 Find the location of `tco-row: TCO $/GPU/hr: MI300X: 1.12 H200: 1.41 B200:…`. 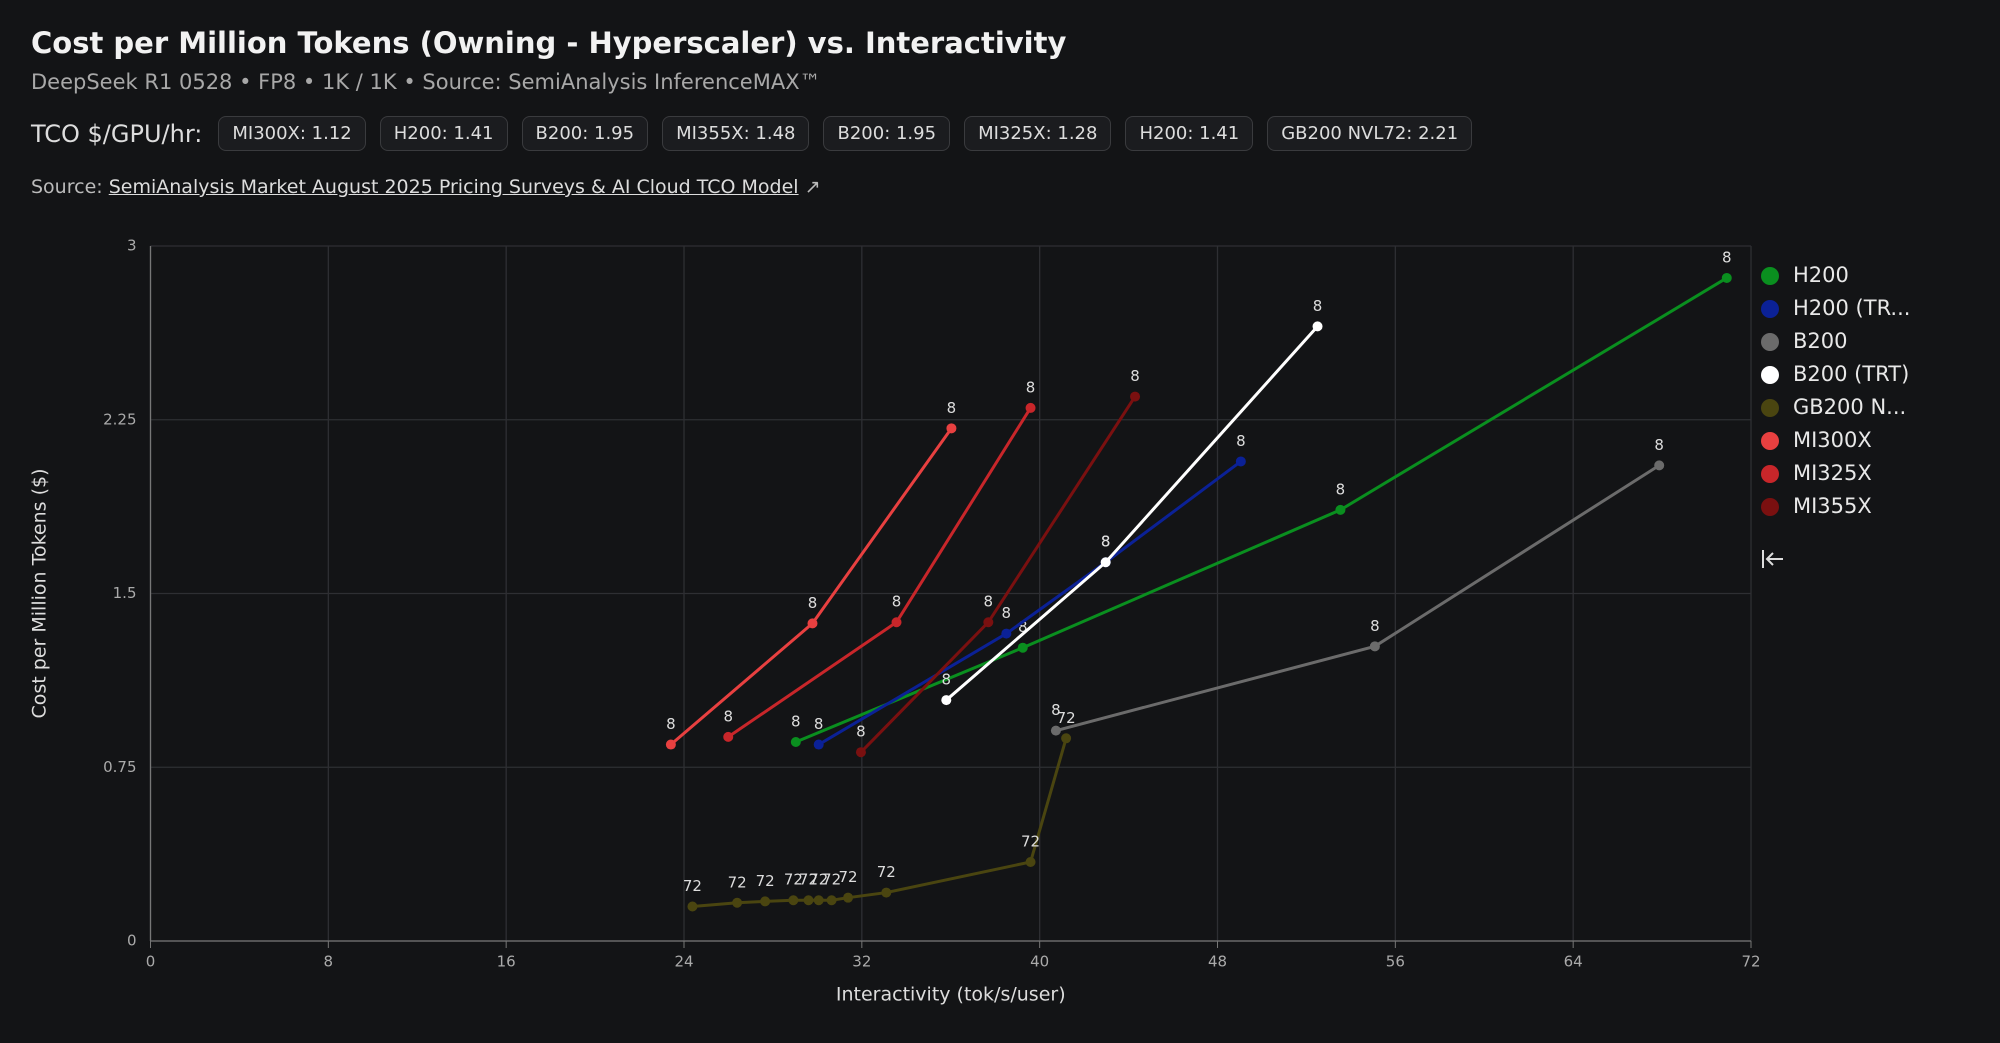

tco-row: TCO $/GPU/hr: MI300X: 1.12 H200: 1.41 B200:… is located at coordinates (752, 133).